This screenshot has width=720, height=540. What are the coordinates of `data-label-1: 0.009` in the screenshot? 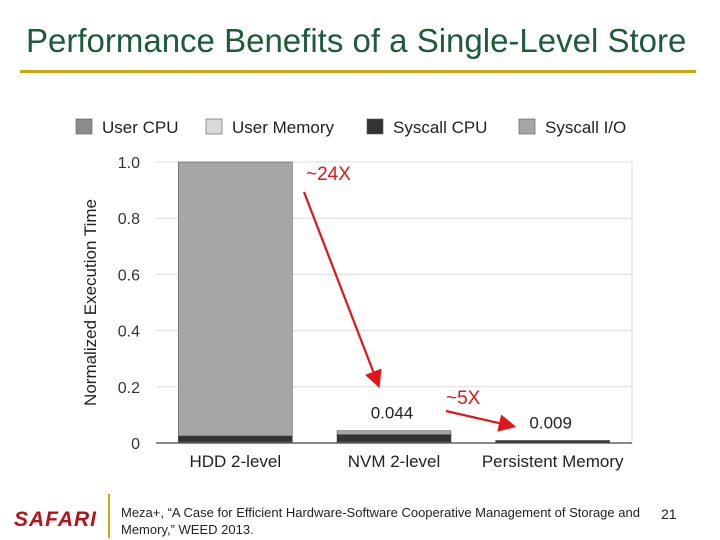 It's located at (550, 422).